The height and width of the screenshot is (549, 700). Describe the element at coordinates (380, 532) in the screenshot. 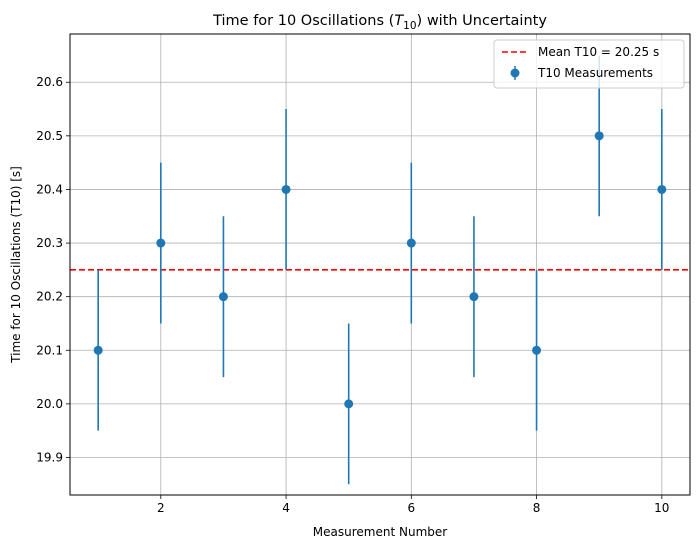

I see `x-axis-label: Measurement Number` at that location.